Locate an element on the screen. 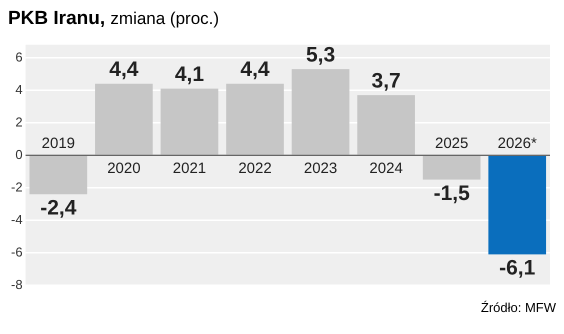  x-tick-label: 2021 is located at coordinates (189, 168).